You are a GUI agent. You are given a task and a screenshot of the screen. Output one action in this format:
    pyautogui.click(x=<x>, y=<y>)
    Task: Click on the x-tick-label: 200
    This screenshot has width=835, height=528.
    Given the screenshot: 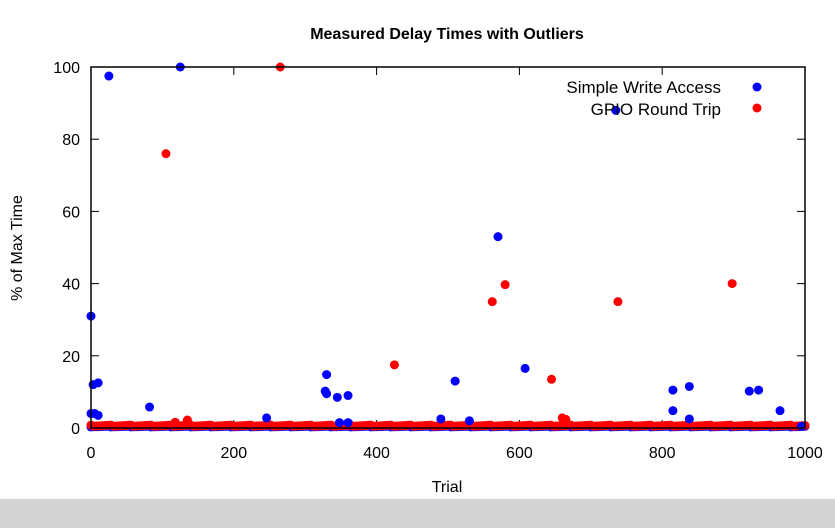 What is the action you would take?
    pyautogui.click(x=233, y=453)
    